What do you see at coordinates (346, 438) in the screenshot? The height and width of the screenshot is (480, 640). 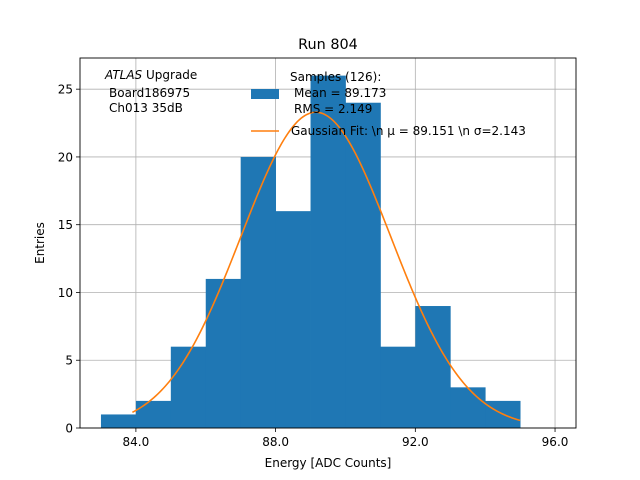 I see `x-axis-ticks: 84.0 88.0 92.0 96.0` at bounding box center [346, 438].